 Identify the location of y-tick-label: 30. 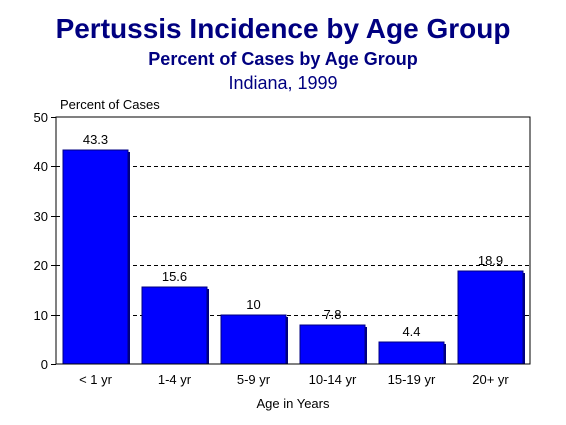
(41, 216).